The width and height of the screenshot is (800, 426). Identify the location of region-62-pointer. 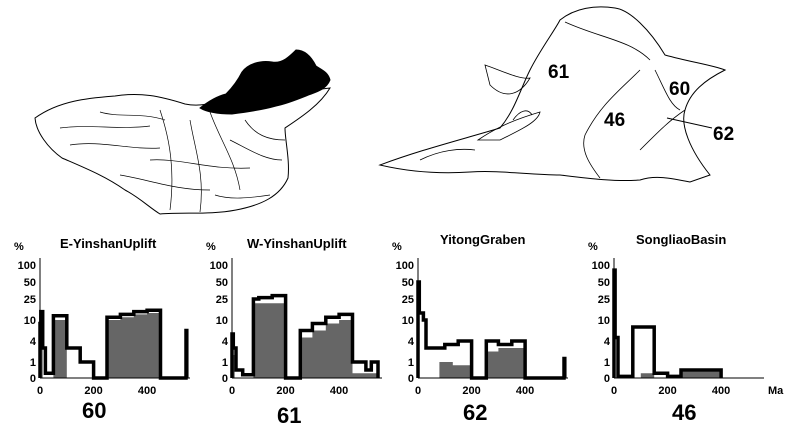
(689, 123).